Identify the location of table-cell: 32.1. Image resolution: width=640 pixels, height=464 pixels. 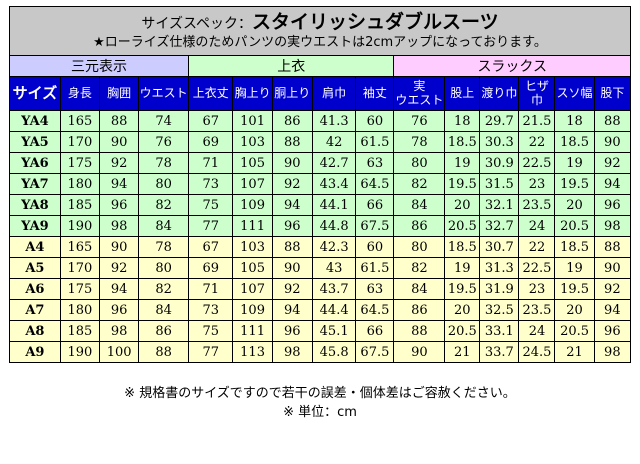
(499, 205).